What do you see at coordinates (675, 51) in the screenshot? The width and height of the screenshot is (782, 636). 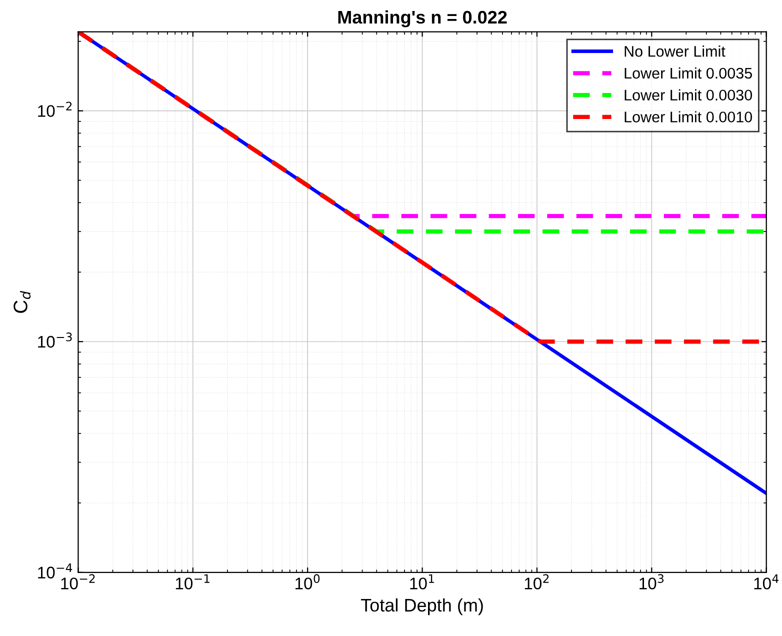 I see `legend-label: No Lower Limit` at bounding box center [675, 51].